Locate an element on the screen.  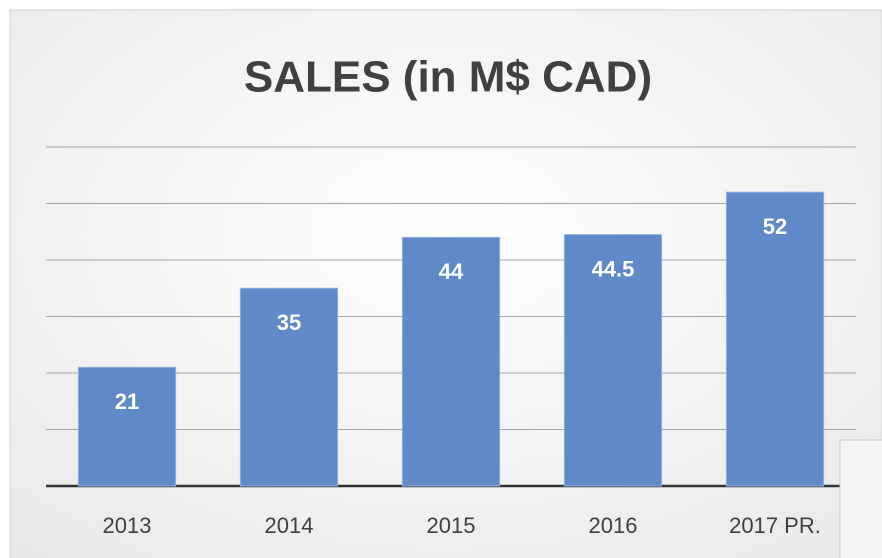
x-tick-label: 2017 PR. is located at coordinates (775, 525).